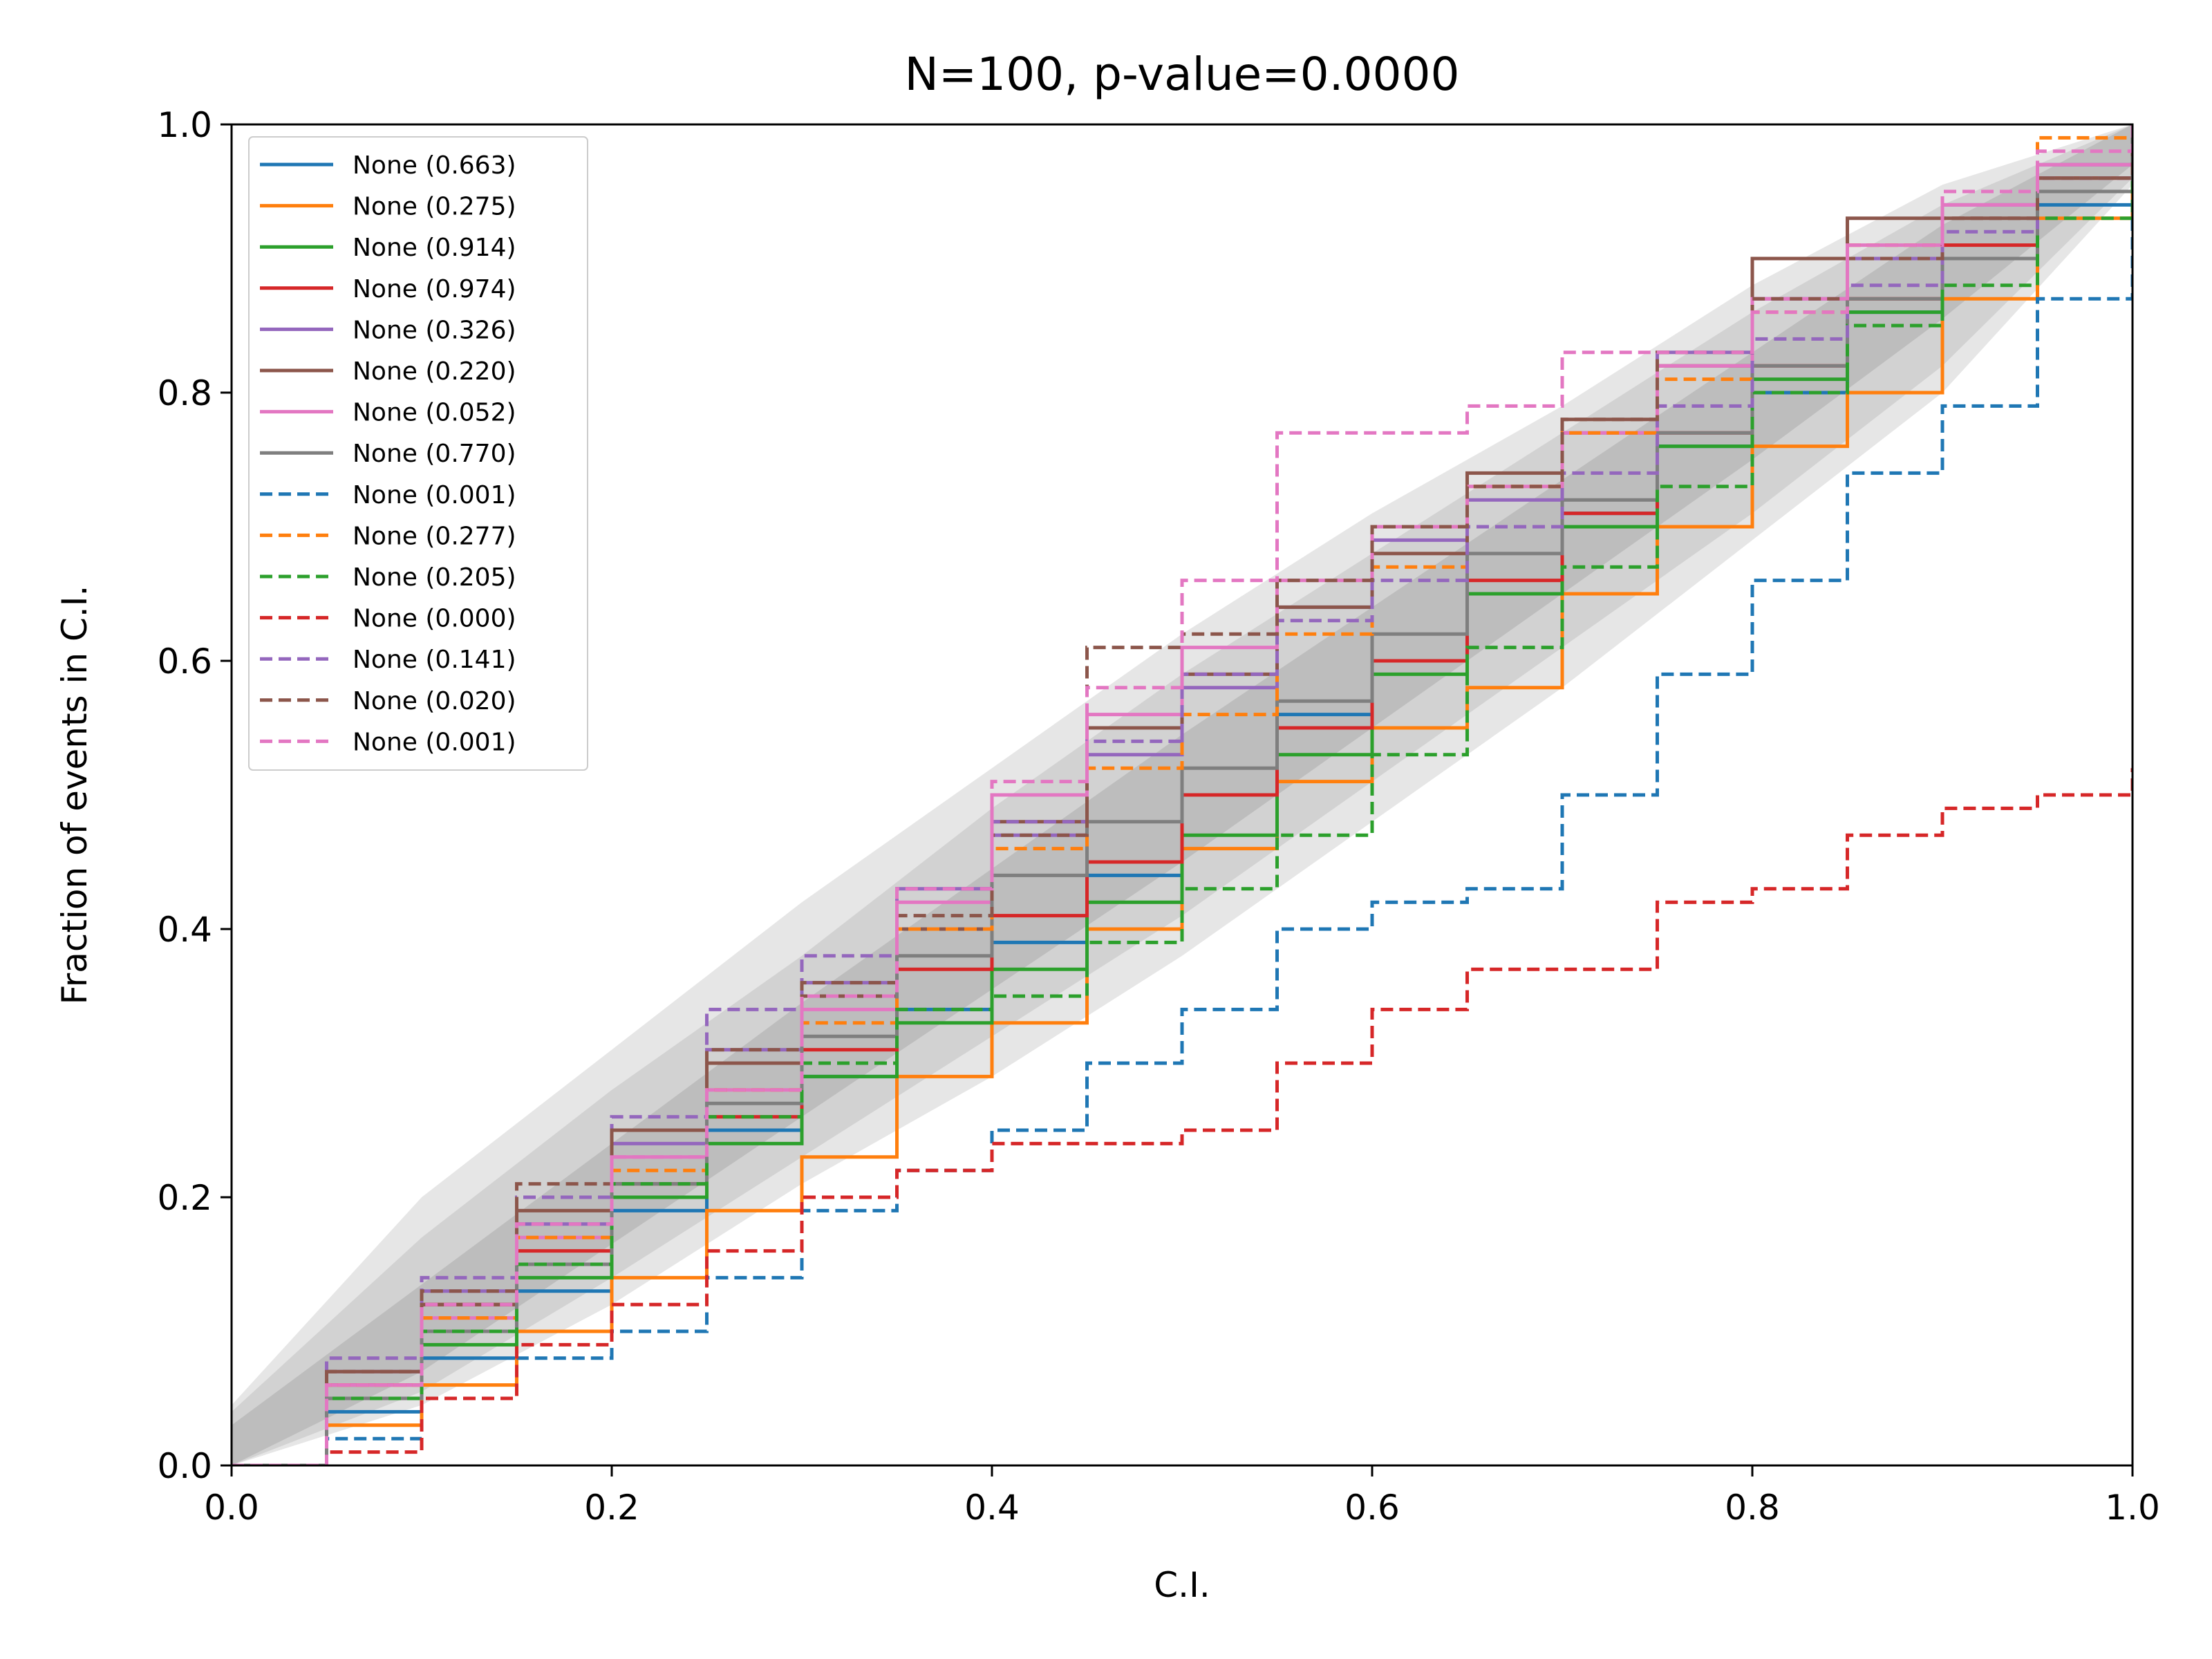  I want to click on y-axis-label: Fraction of events in C.I., so click(75, 795).